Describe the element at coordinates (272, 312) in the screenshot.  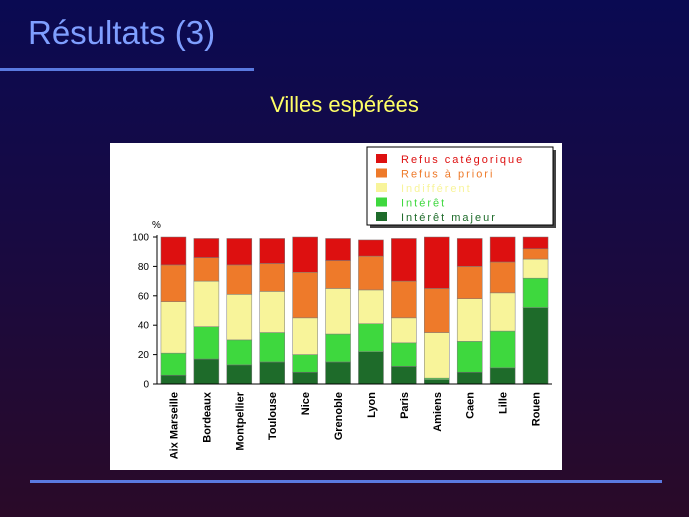
I see `bar-toulouse-indifferent` at that location.